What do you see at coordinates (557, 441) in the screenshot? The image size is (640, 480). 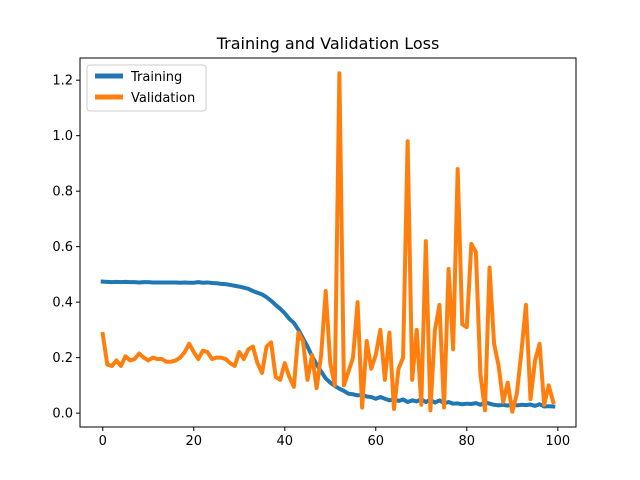 I see `x-tick-label: 100` at bounding box center [557, 441].